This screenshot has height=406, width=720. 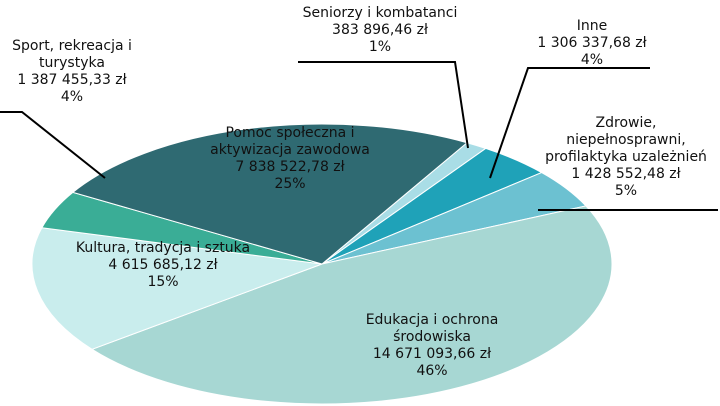 I want to click on percentage-label: 25%, so click(x=290, y=184).